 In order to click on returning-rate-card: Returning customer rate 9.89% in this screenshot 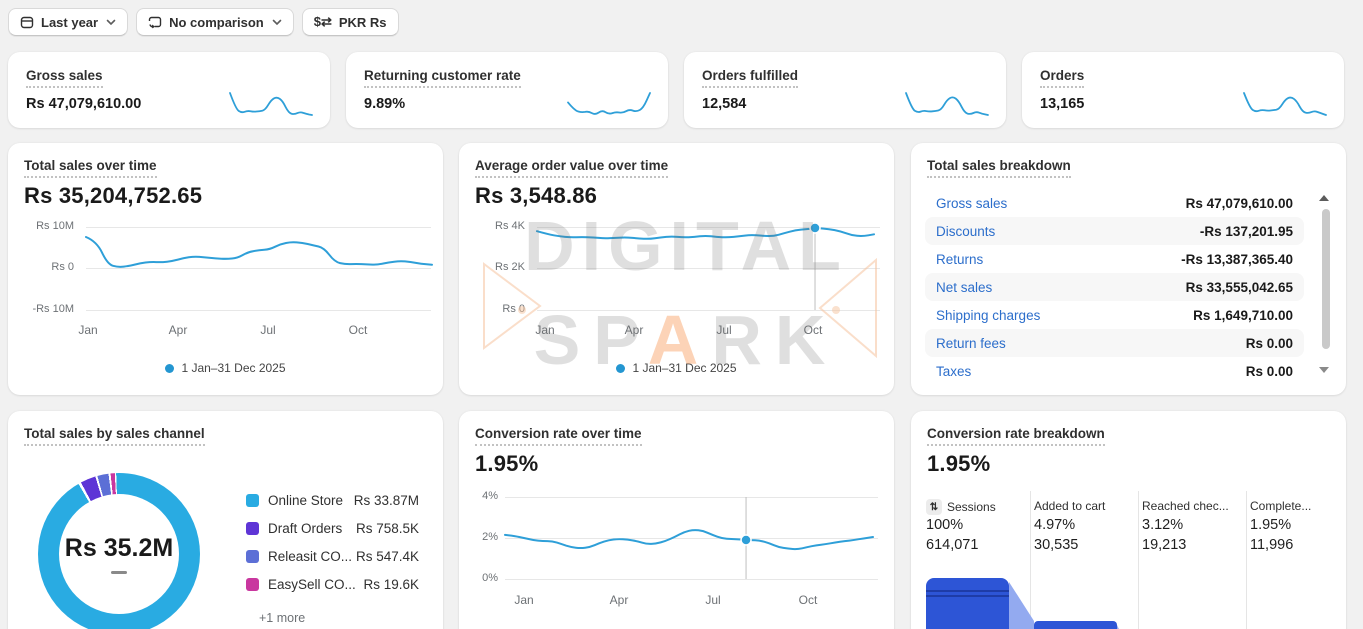, I will do `click(507, 90)`.